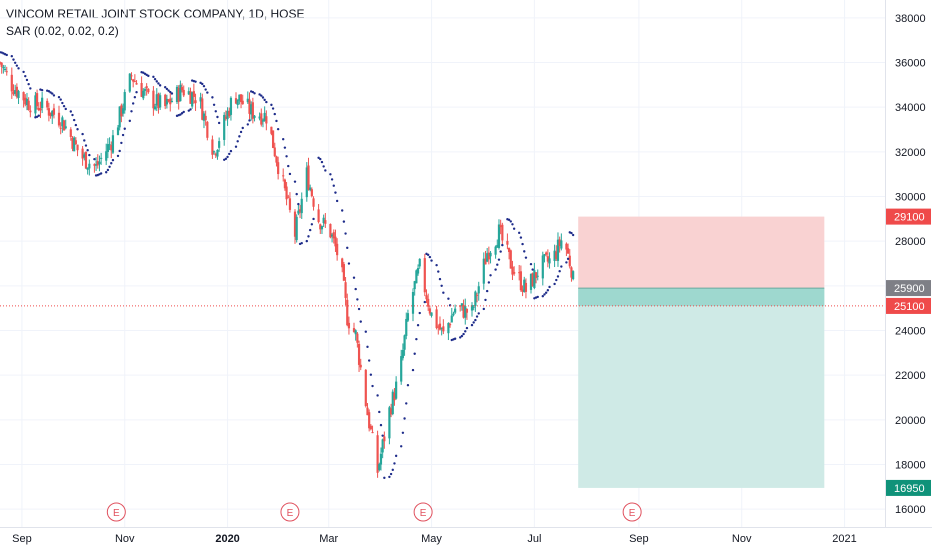 The height and width of the screenshot is (550, 932). What do you see at coordinates (466, 536) in the screenshot?
I see `time-axis: Sep Nov 2020 Mar May Jul Sep Nov 2021` at bounding box center [466, 536].